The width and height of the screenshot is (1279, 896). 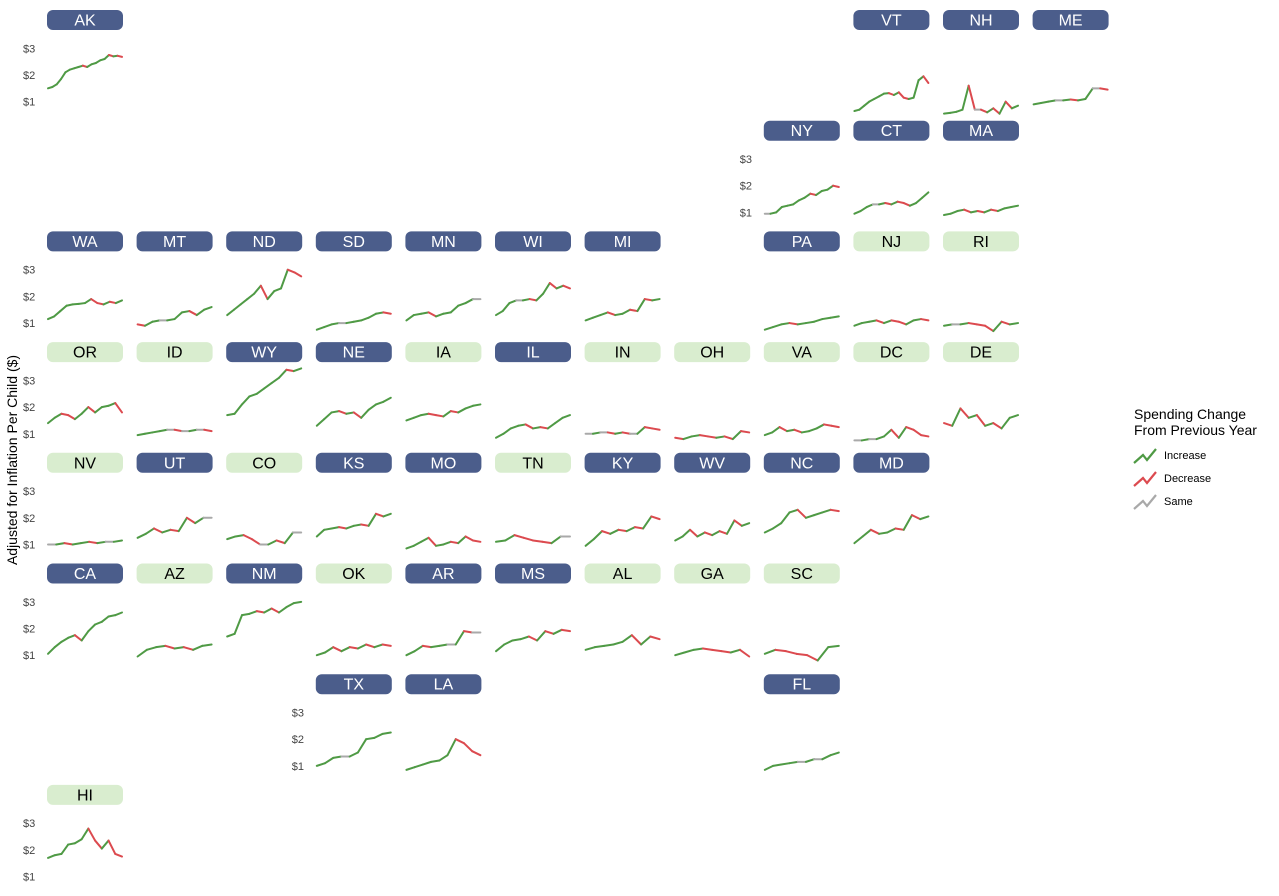 What do you see at coordinates (623, 353) in the screenshot?
I see `state-label: IN` at bounding box center [623, 353].